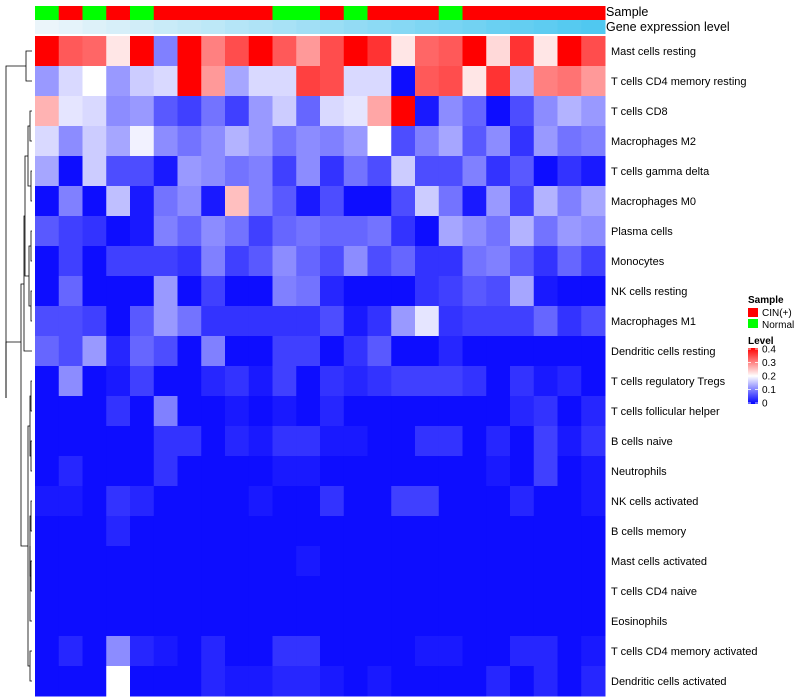  What do you see at coordinates (639, 472) in the screenshot?
I see `row-label: Neutrophils` at bounding box center [639, 472].